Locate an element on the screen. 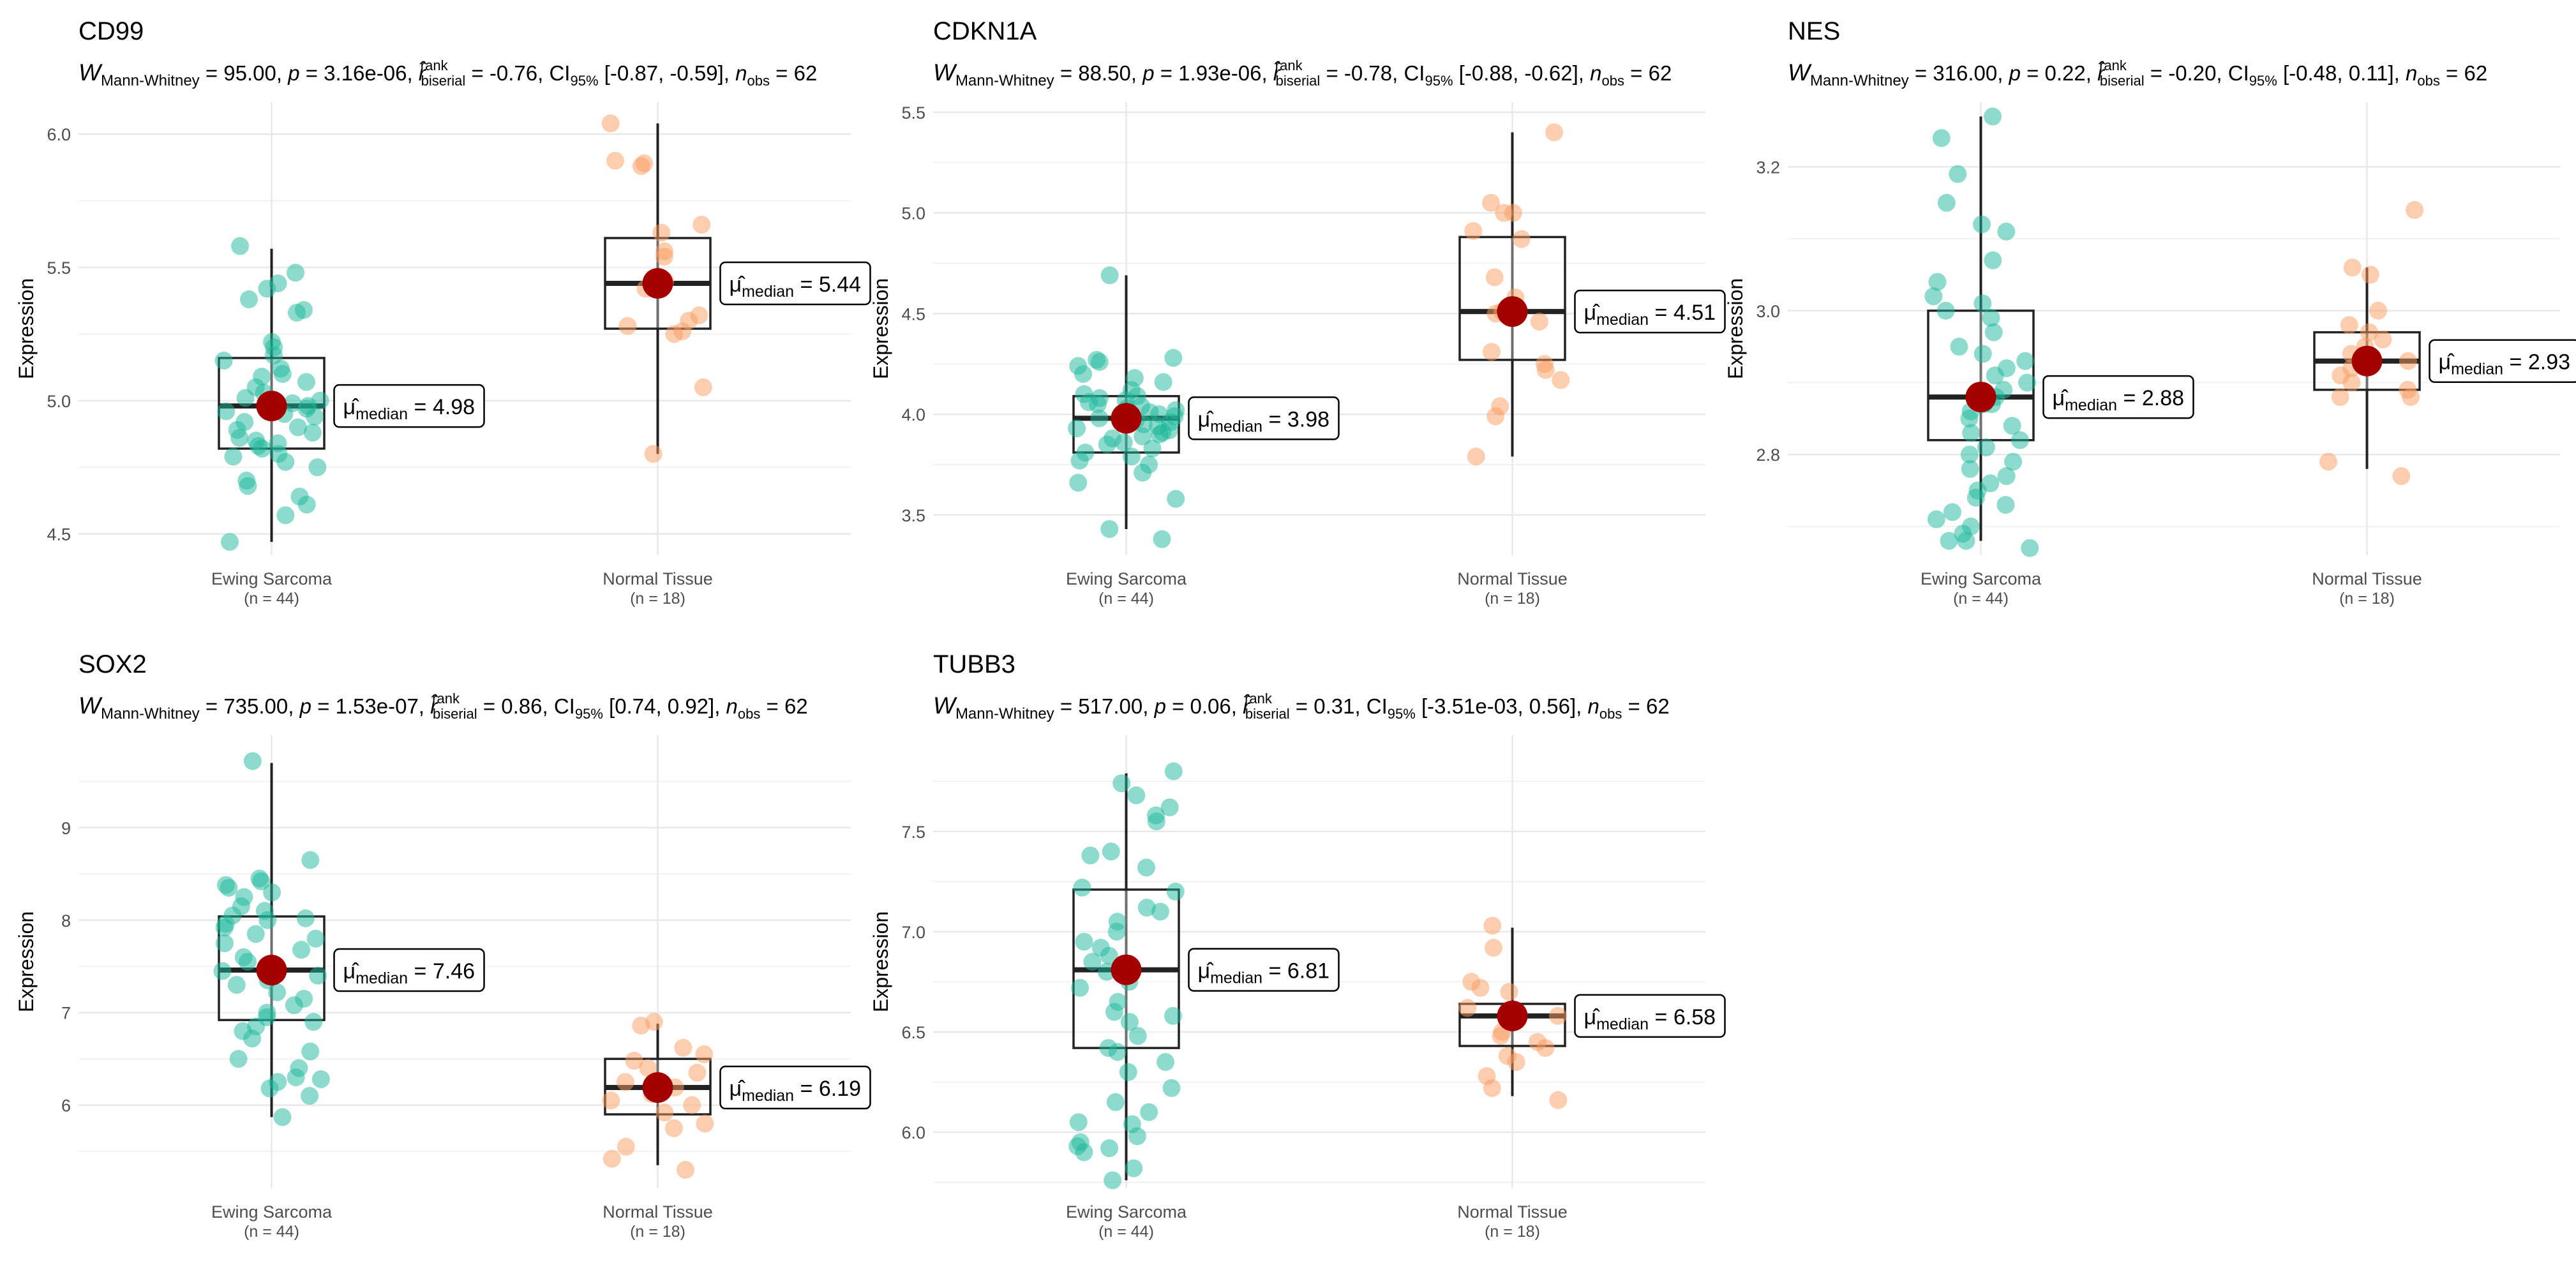 The width and height of the screenshot is (2576, 1263). box-group-1: μ̂median = 2.88 is located at coordinates (2058, 332).